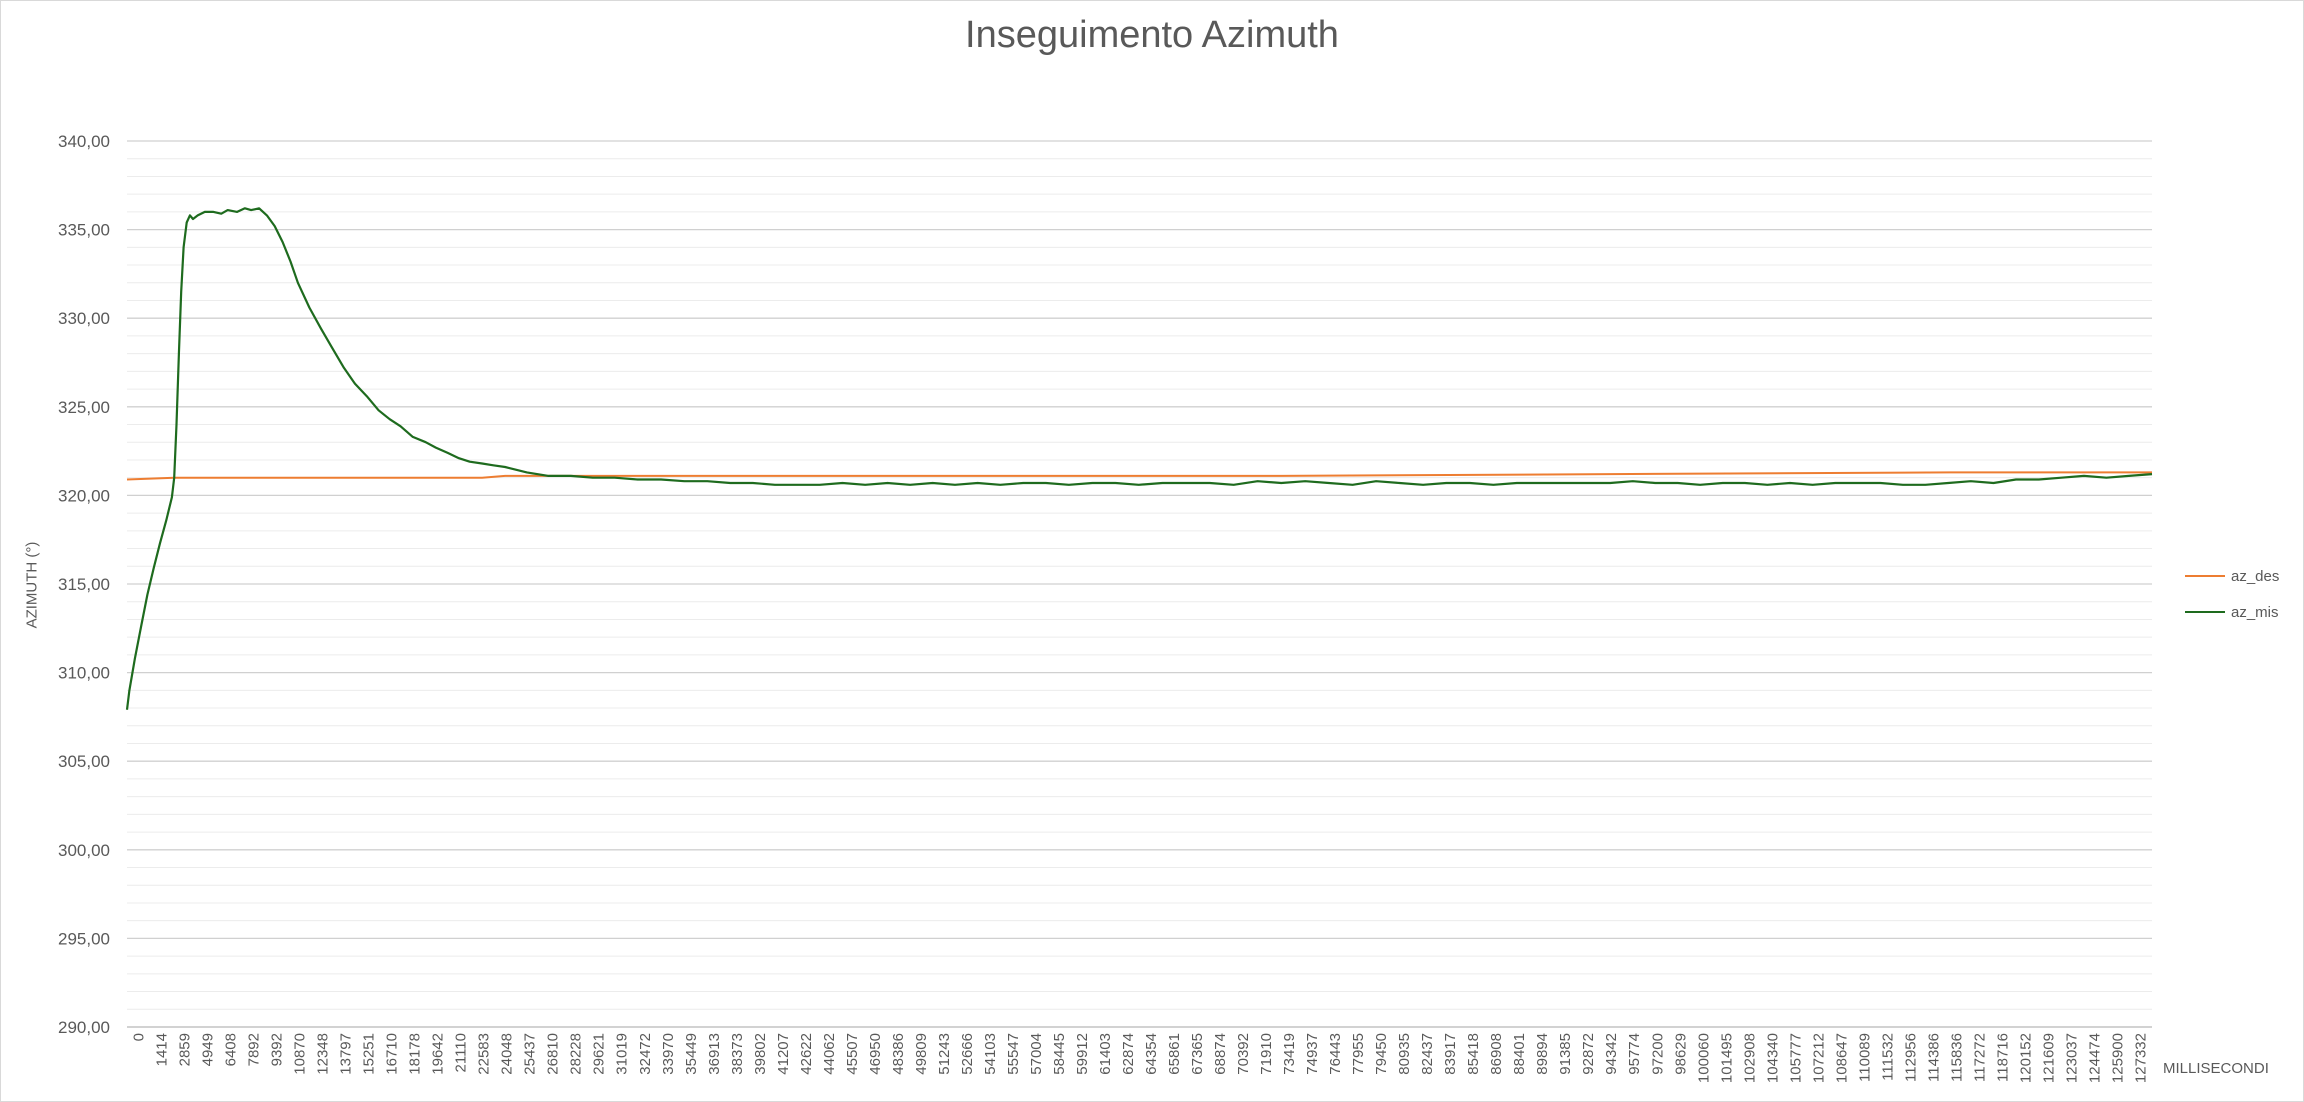  I want to click on x-tick-label: 52666, so click(967, 1054).